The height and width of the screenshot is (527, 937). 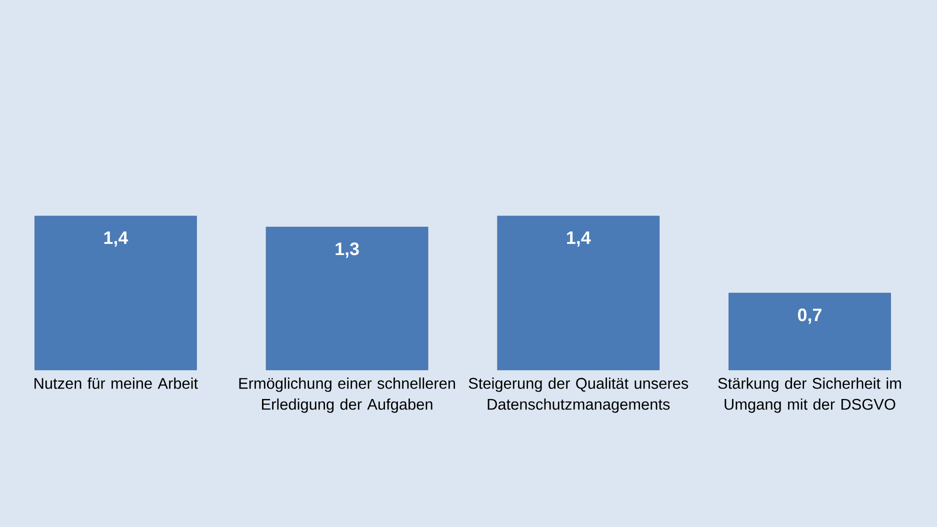 What do you see at coordinates (116, 383) in the screenshot?
I see `x-tick-label: Nutzen für meine Arbeit` at bounding box center [116, 383].